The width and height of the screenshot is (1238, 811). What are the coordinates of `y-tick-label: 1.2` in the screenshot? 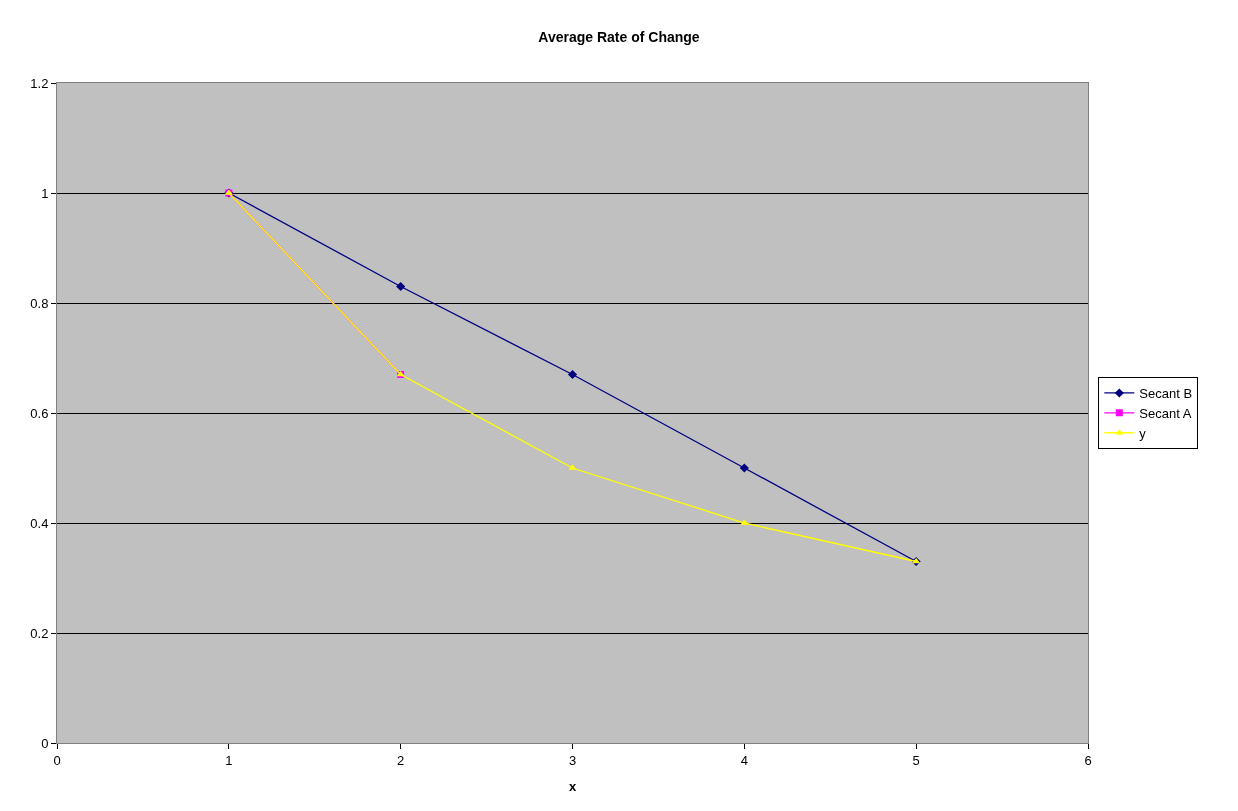 It's located at (39, 83).